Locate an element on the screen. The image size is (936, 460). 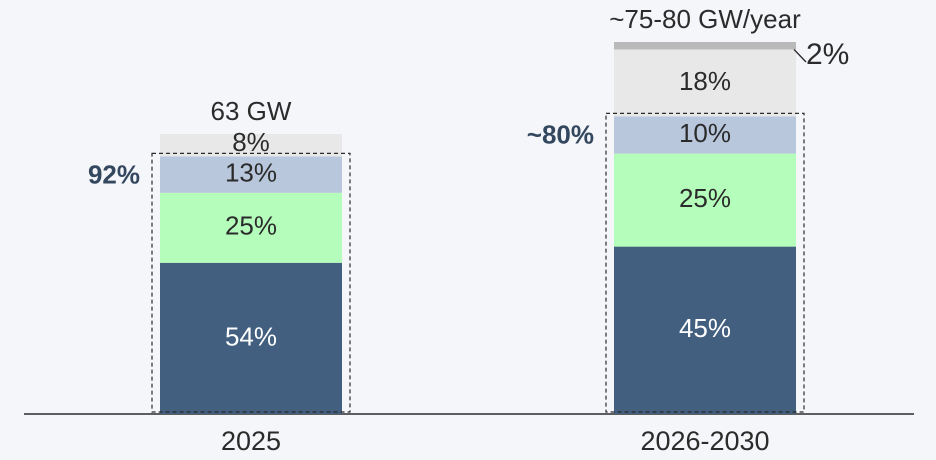
bar-segment-label-2-1: 25% is located at coordinates (251, 226).